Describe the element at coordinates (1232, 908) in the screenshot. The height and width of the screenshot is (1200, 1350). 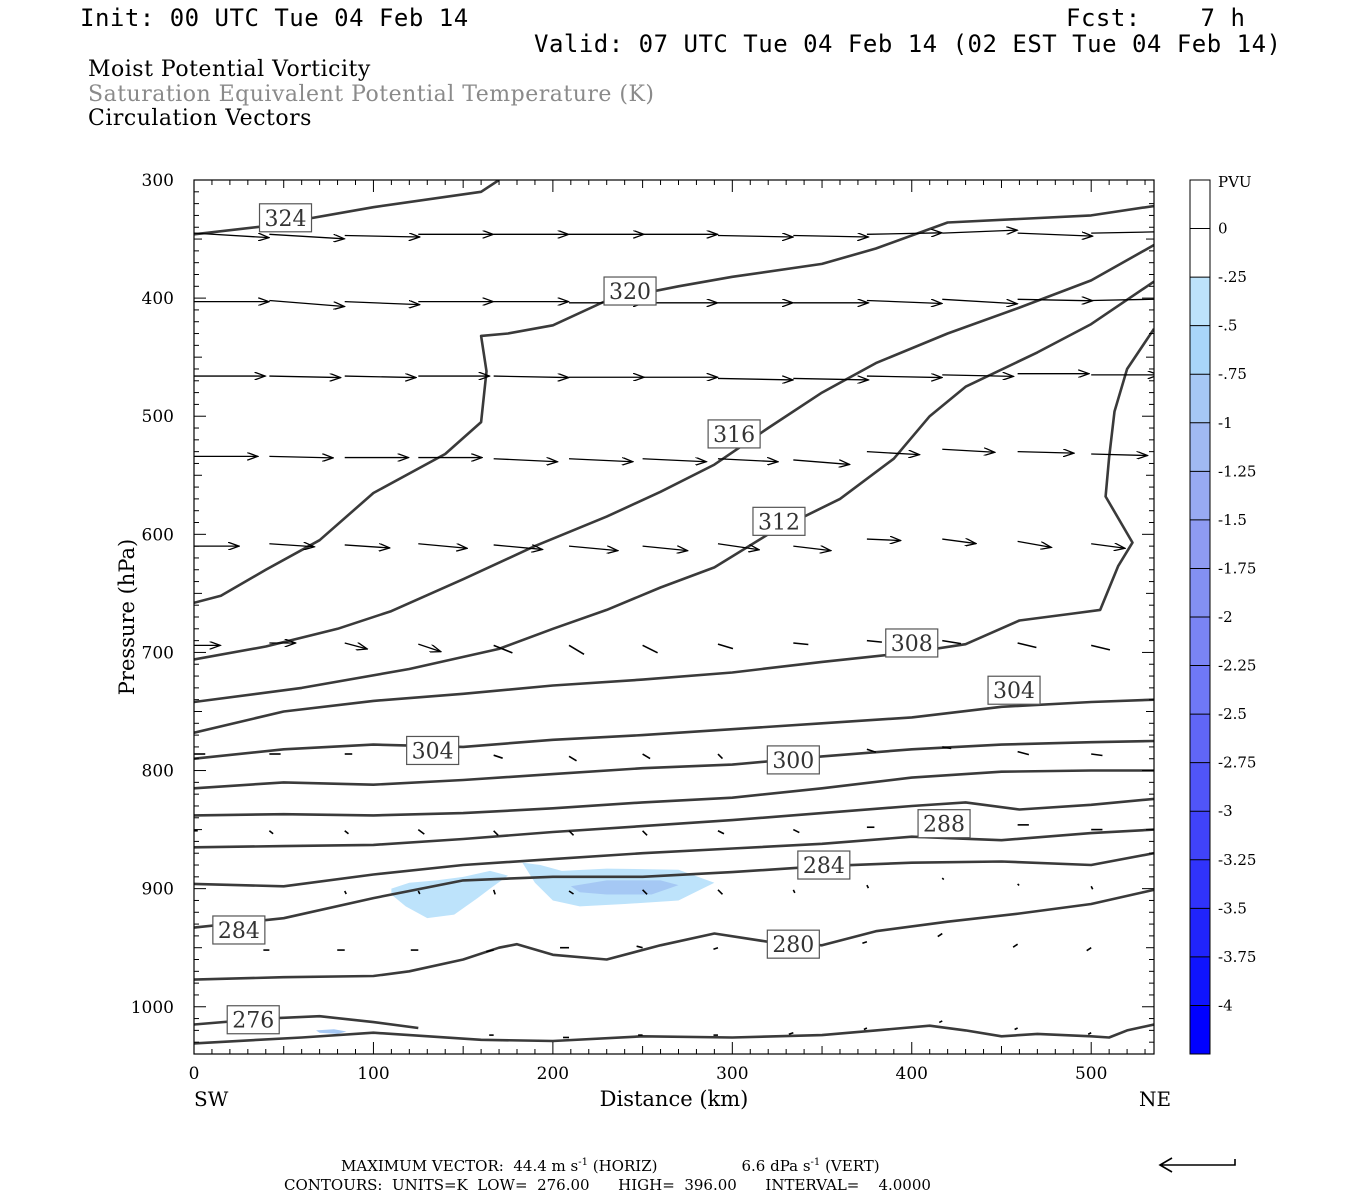
I see `colorbar-label: -3.5` at that location.